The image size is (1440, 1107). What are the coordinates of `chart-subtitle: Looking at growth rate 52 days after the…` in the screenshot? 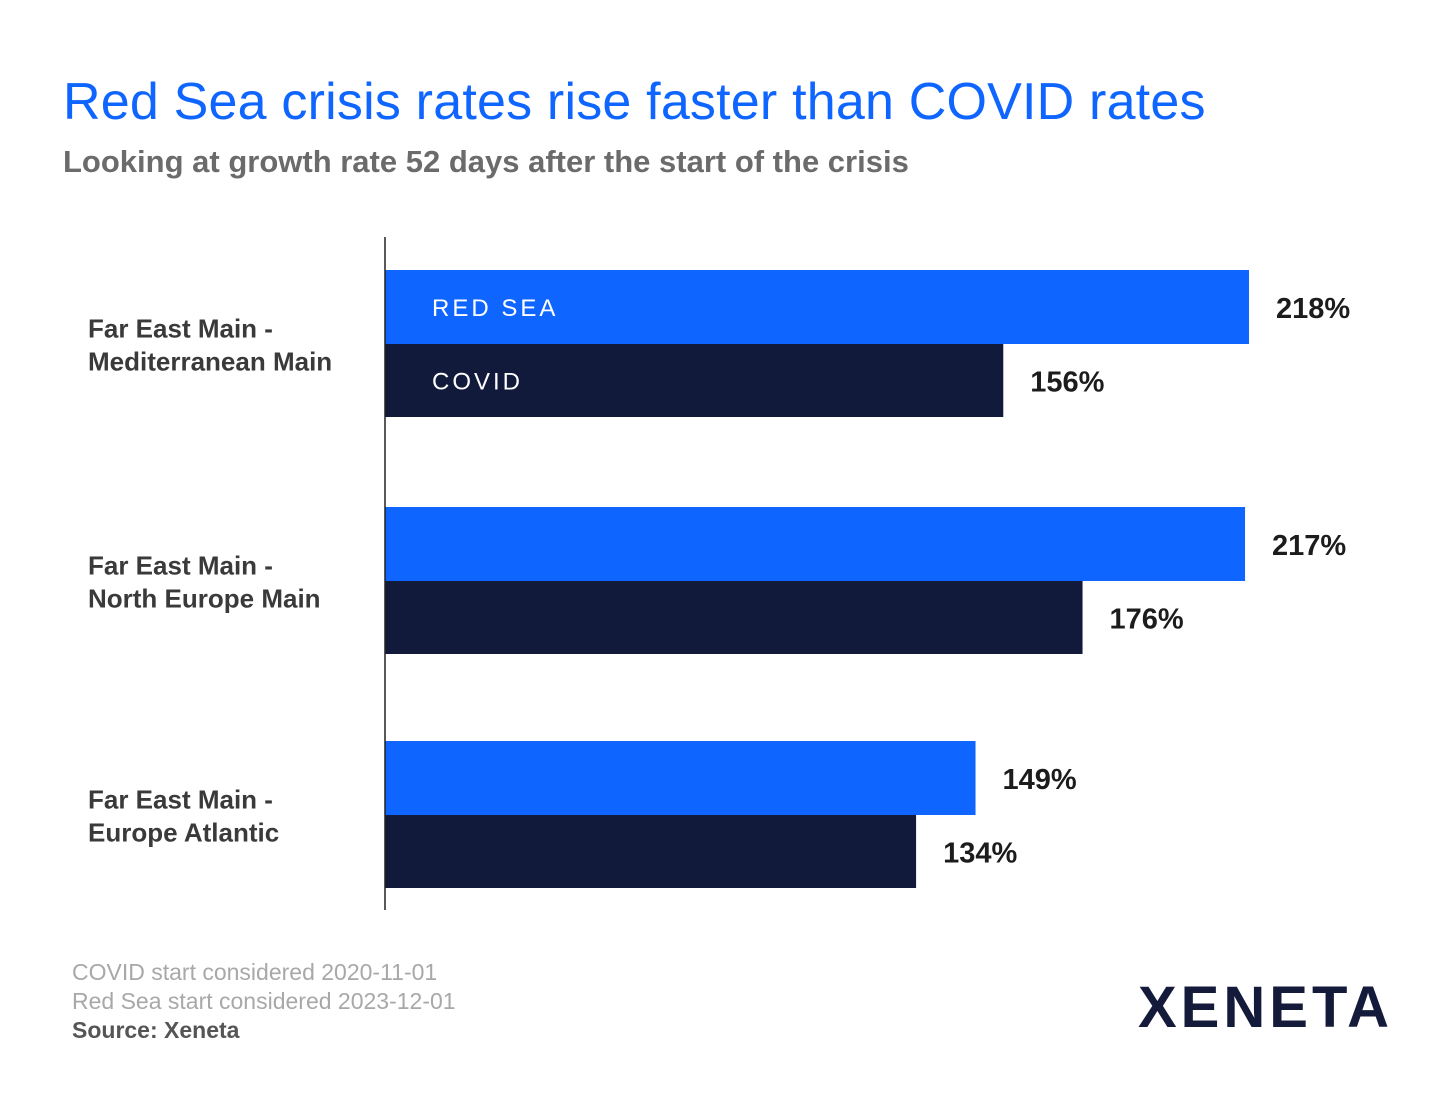 It's located at (486, 161).